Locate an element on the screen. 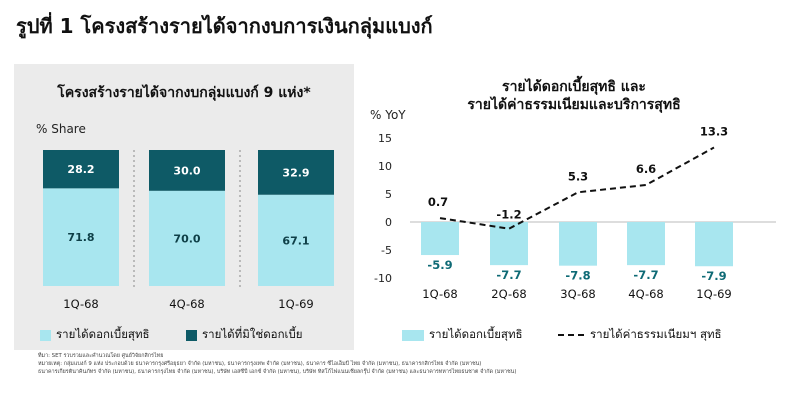 Image resolution: width=800 pixels, height=400 pixels. data-label-non-interest: 28.2 is located at coordinates (80, 169).